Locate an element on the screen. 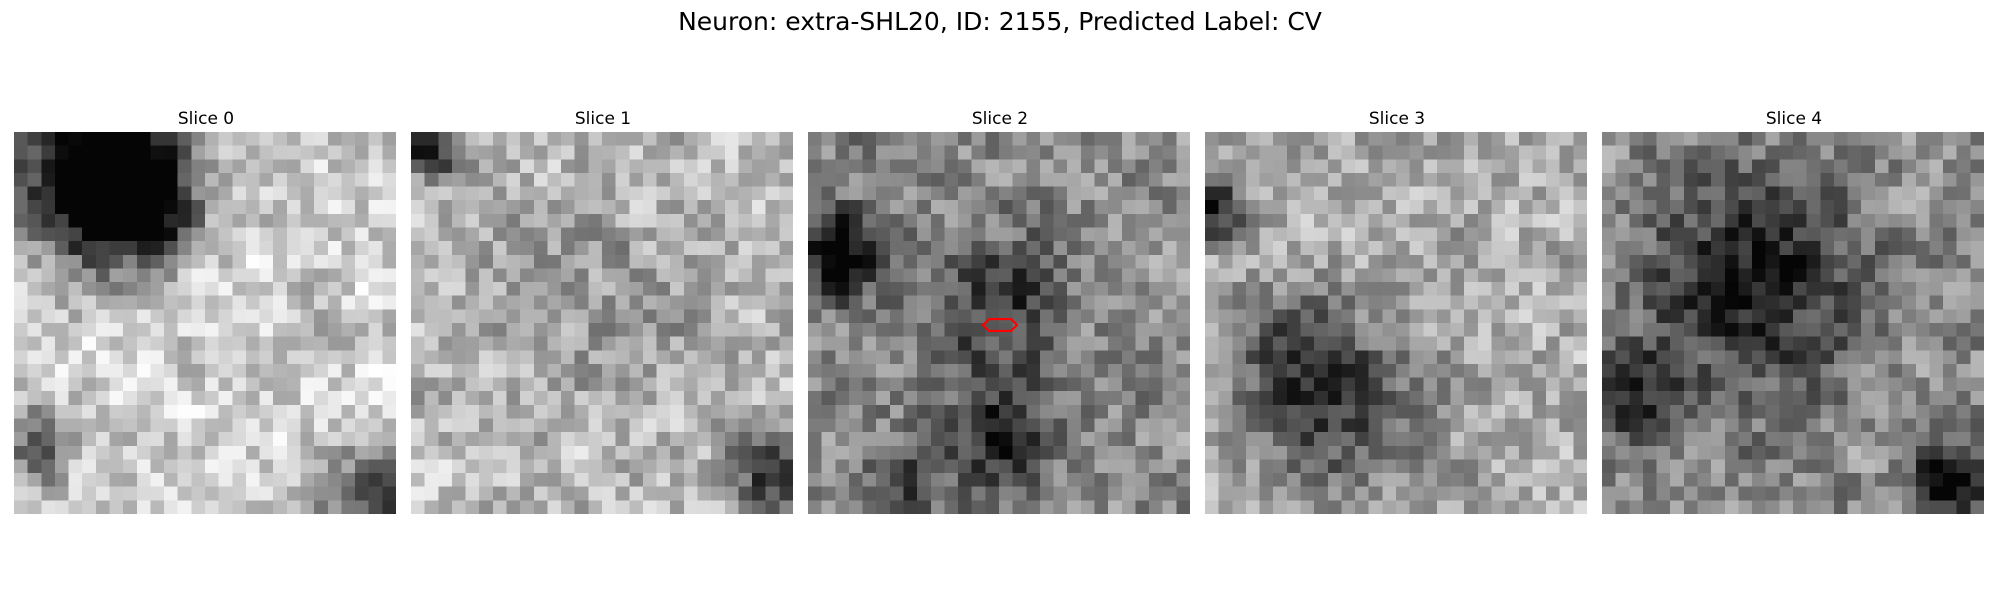 The image size is (2000, 600). marker-outline is located at coordinates (1000, 325).